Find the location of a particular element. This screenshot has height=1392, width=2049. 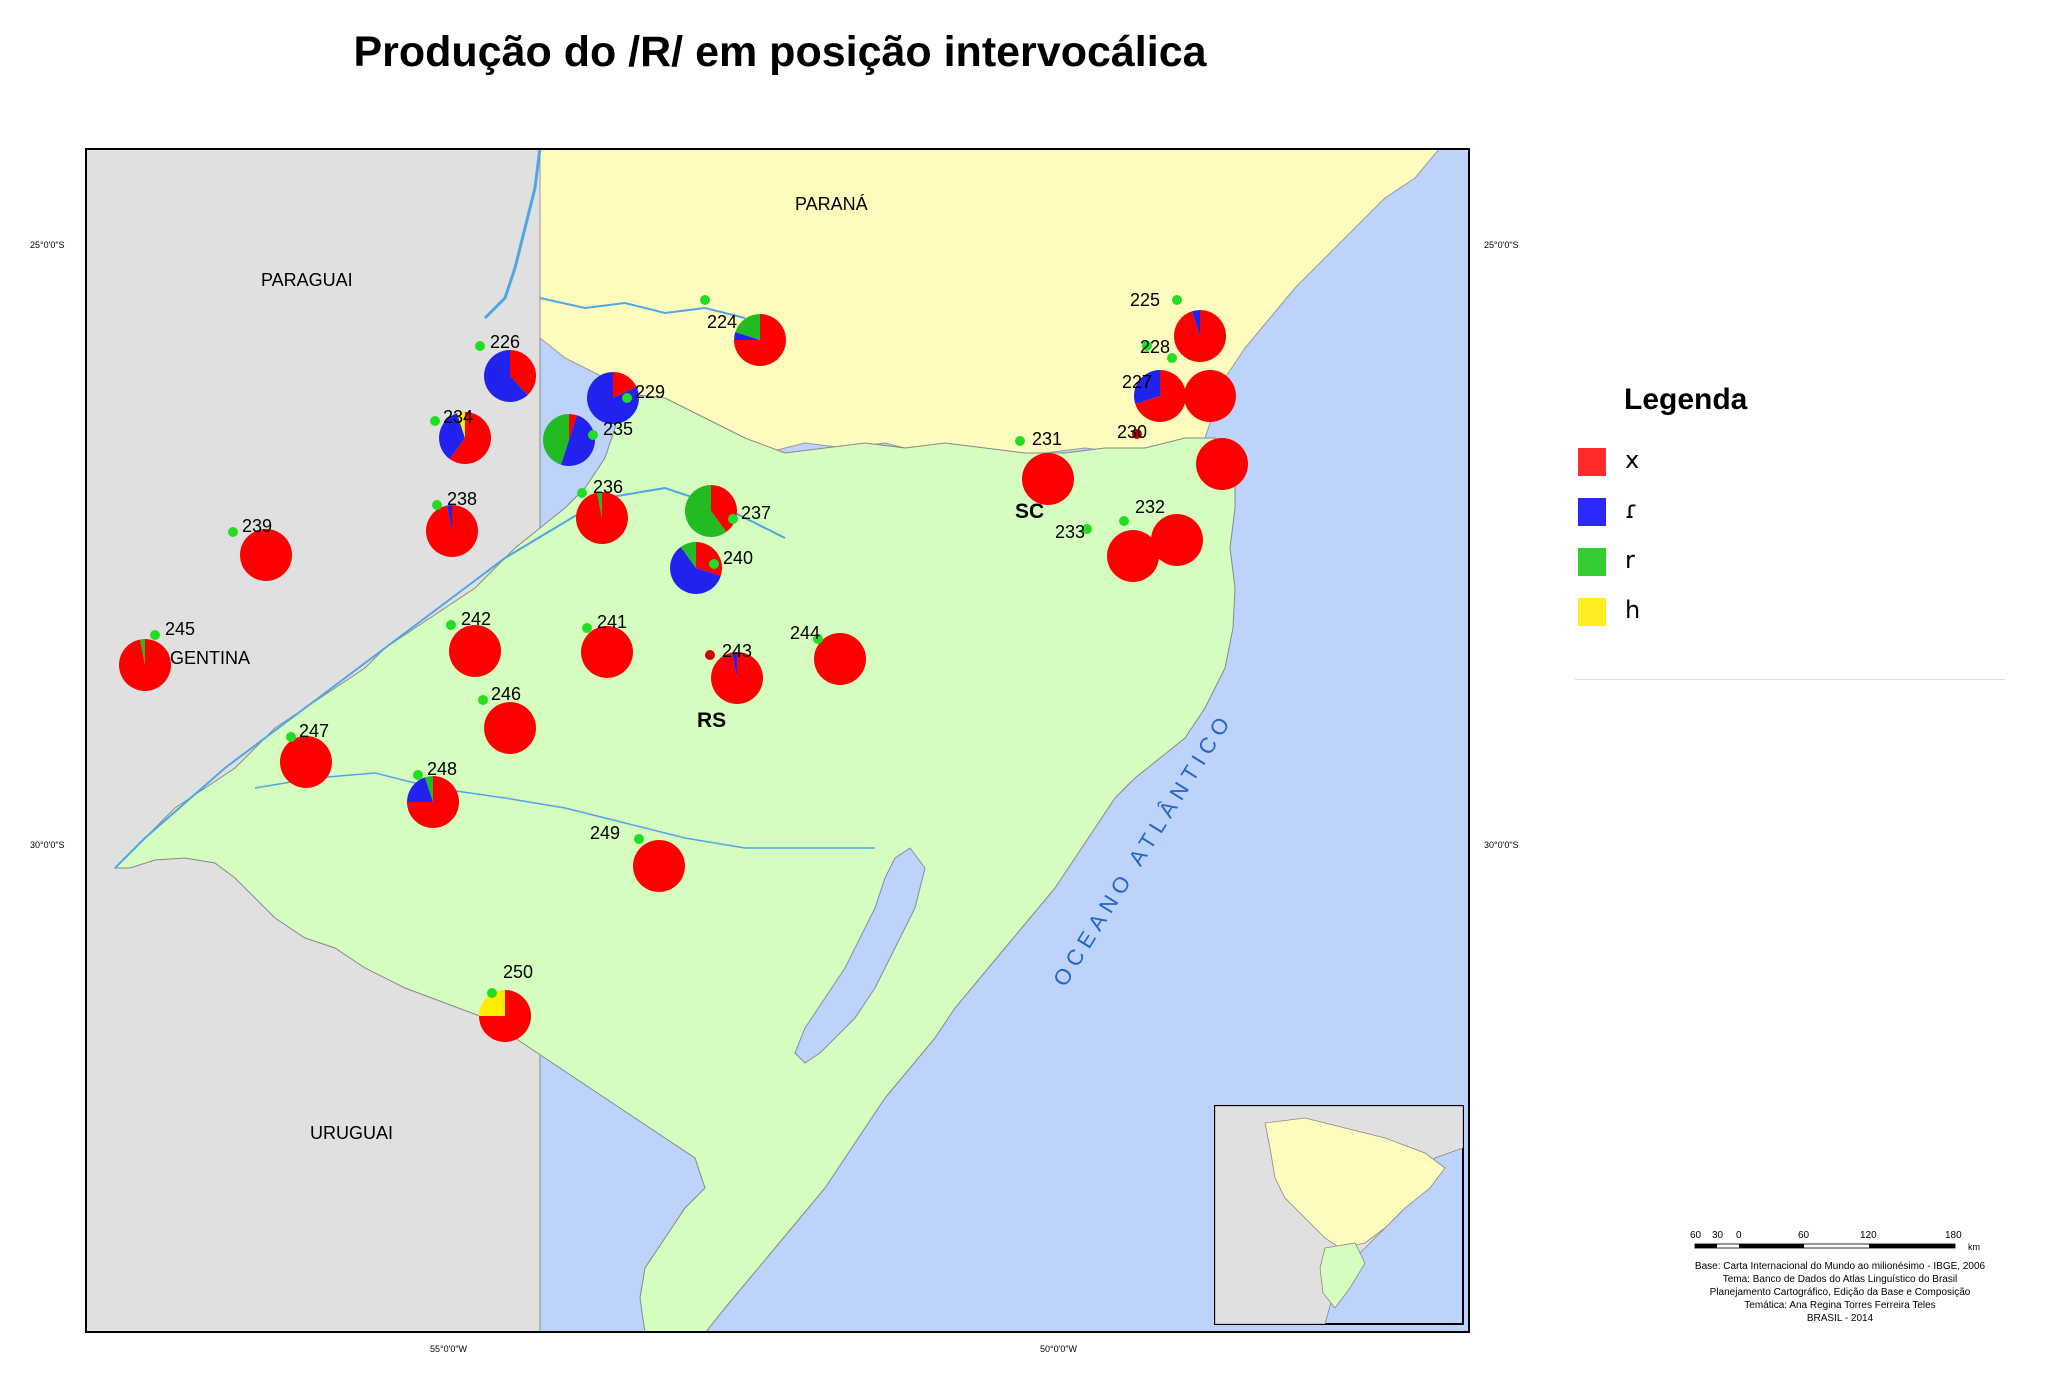

lon-label-50: 50°0'0"W is located at coordinates (1059, 1349).